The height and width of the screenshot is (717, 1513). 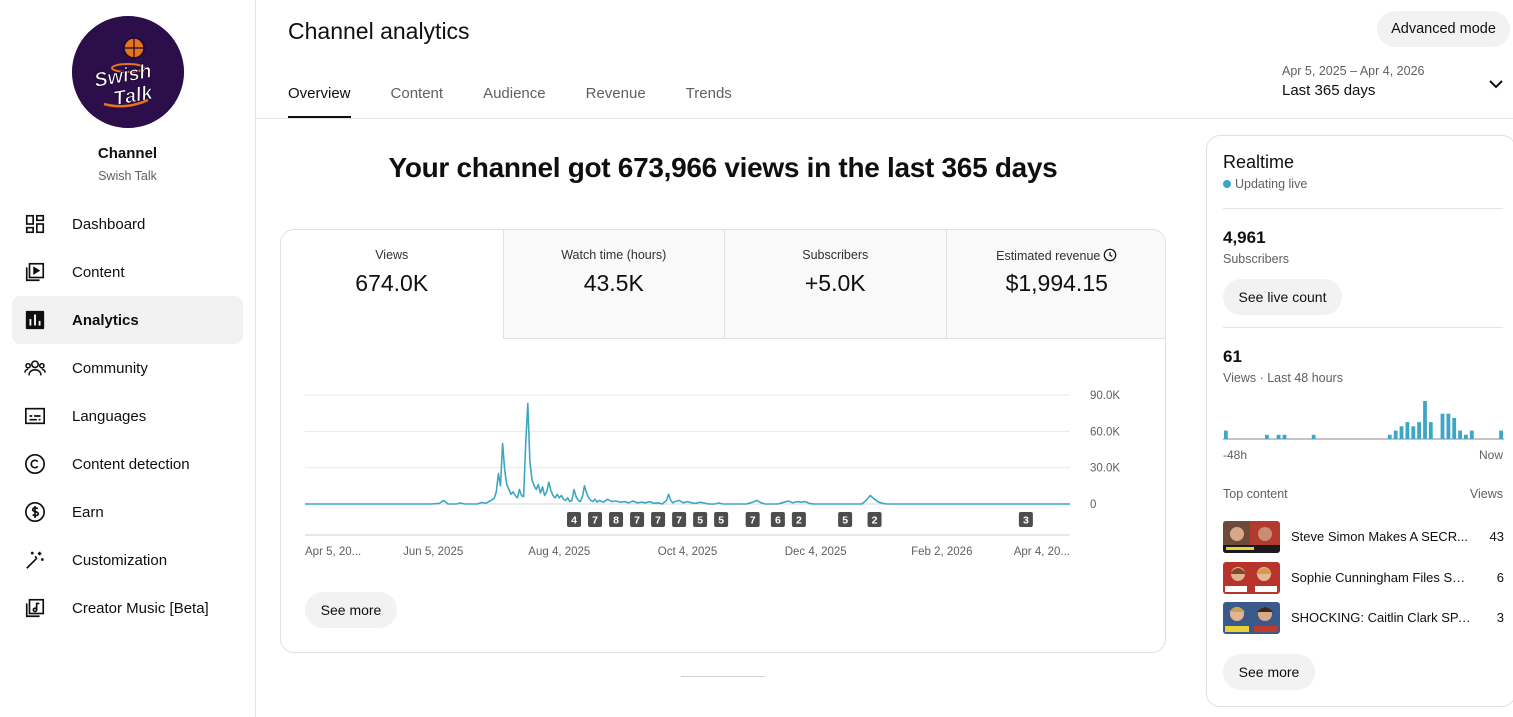 I want to click on tab-content: Content, so click(x=417, y=93).